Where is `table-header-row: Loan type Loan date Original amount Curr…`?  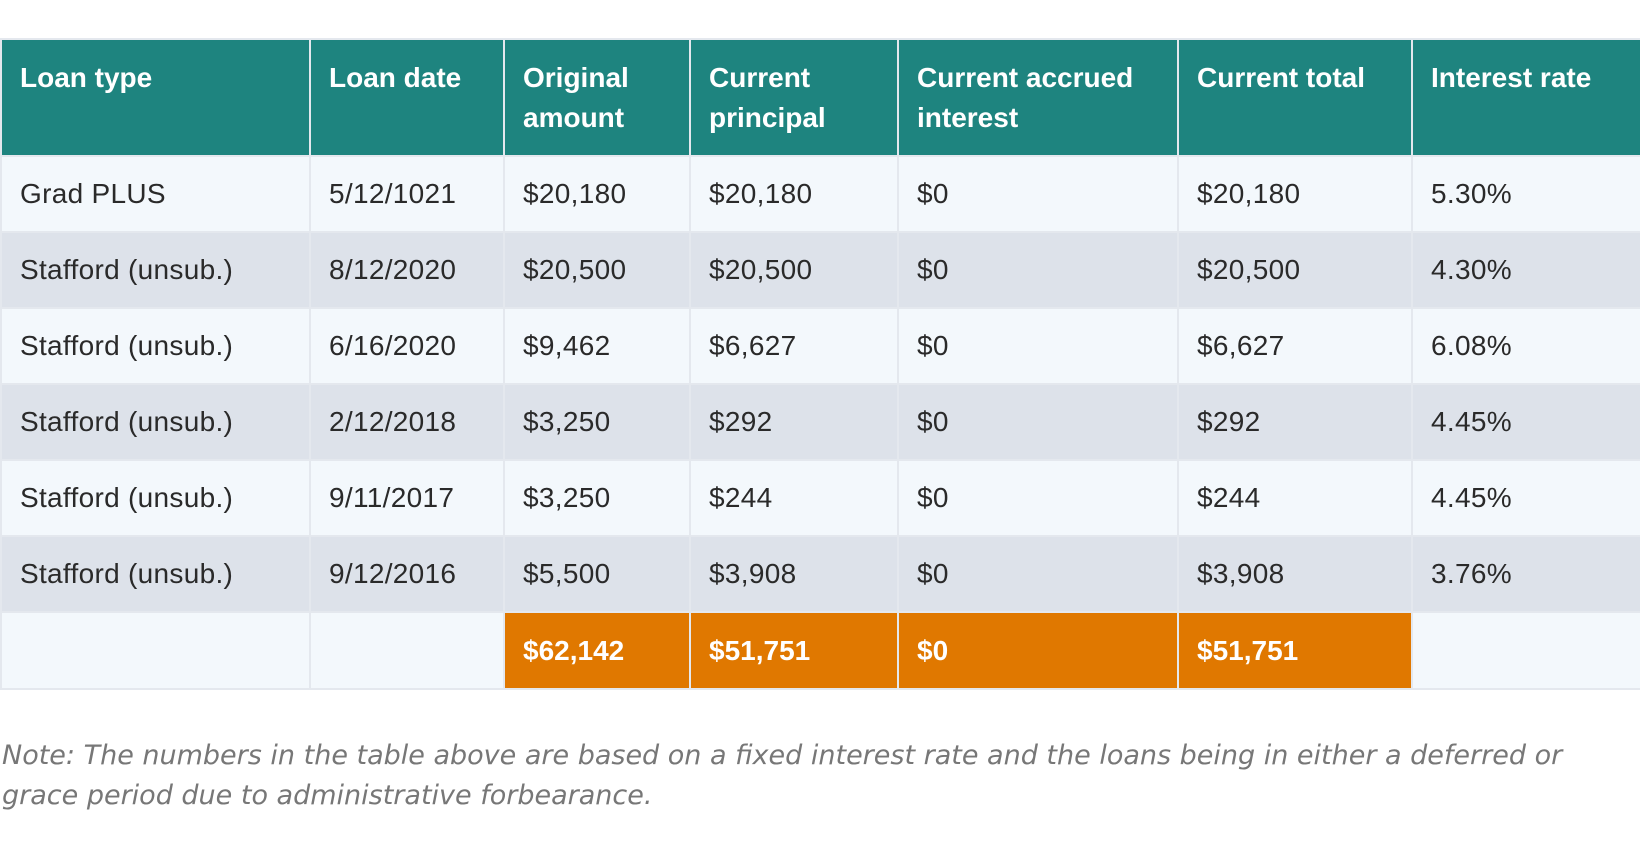 table-header-row: Loan type Loan date Original amount Curr… is located at coordinates (820, 97).